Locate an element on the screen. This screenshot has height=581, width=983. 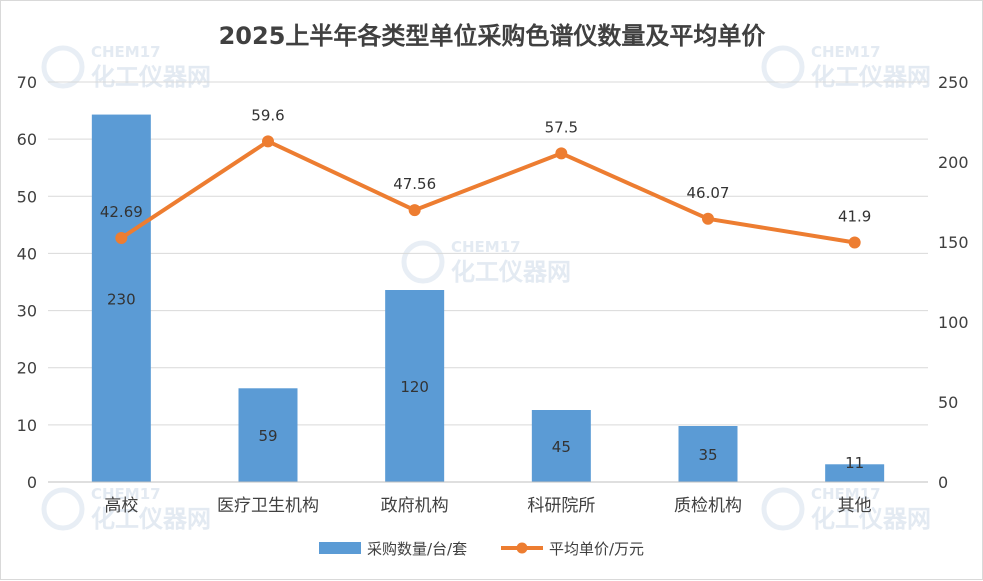
legend-line-label: 平均单价/万元 is located at coordinates (596, 549).